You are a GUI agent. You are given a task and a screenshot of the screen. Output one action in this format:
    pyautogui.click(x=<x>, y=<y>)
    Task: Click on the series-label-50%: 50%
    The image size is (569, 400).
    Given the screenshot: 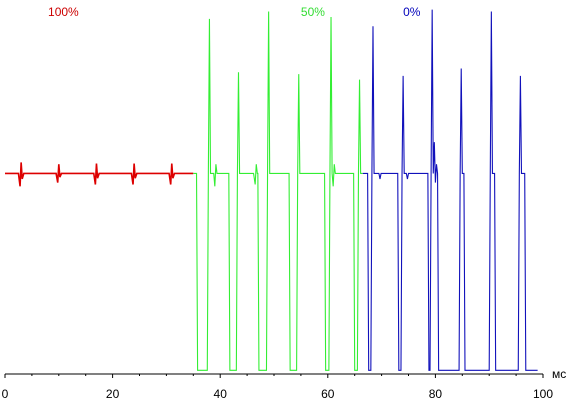 What is the action you would take?
    pyautogui.click(x=313, y=12)
    